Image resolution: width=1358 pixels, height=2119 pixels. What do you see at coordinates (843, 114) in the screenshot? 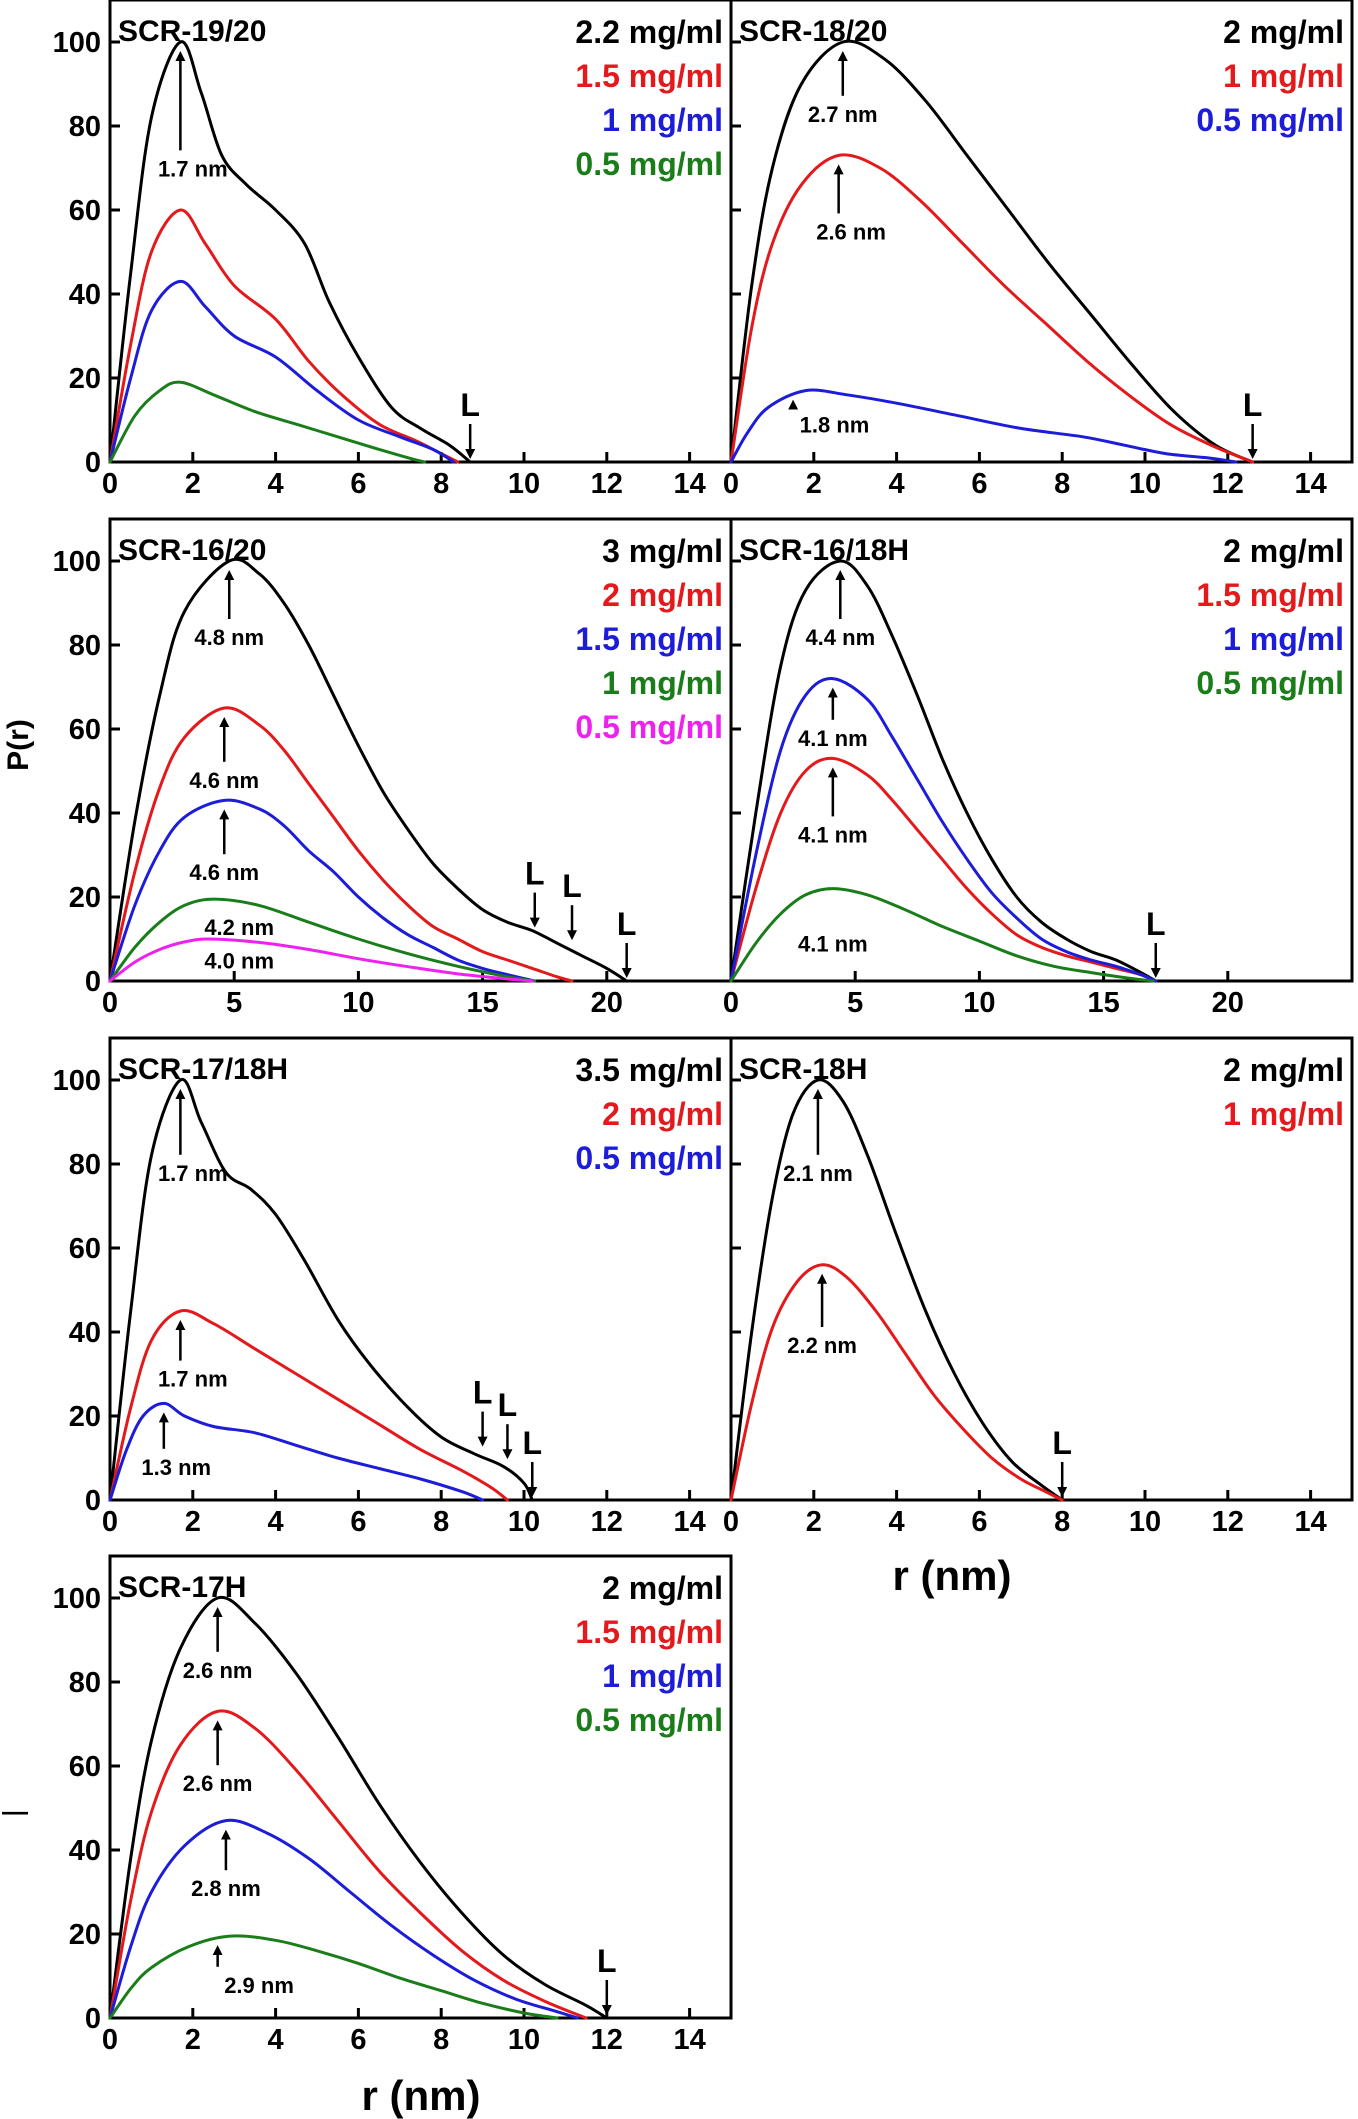
I see `peak-label: 2.7 nm` at bounding box center [843, 114].